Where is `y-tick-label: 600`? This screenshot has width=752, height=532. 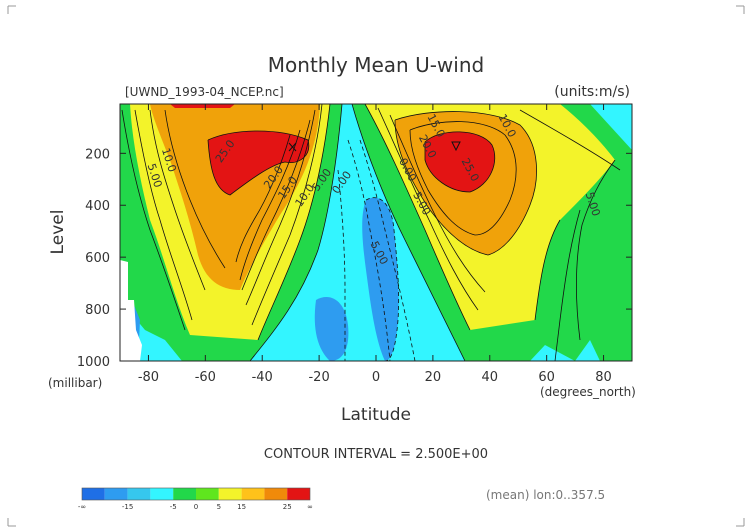 y-tick-label: 600 is located at coordinates (97, 258).